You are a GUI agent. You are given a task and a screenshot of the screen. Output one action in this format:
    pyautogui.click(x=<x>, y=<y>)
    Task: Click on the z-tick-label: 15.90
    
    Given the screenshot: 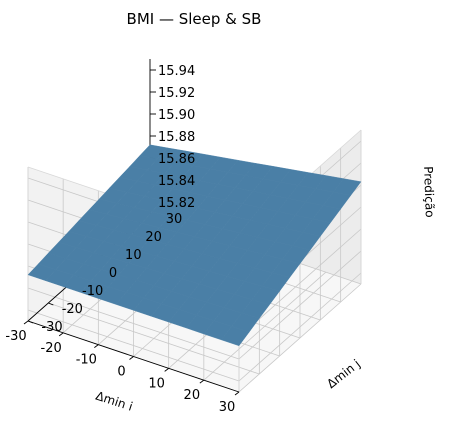 What is the action you would take?
    pyautogui.click(x=176, y=115)
    